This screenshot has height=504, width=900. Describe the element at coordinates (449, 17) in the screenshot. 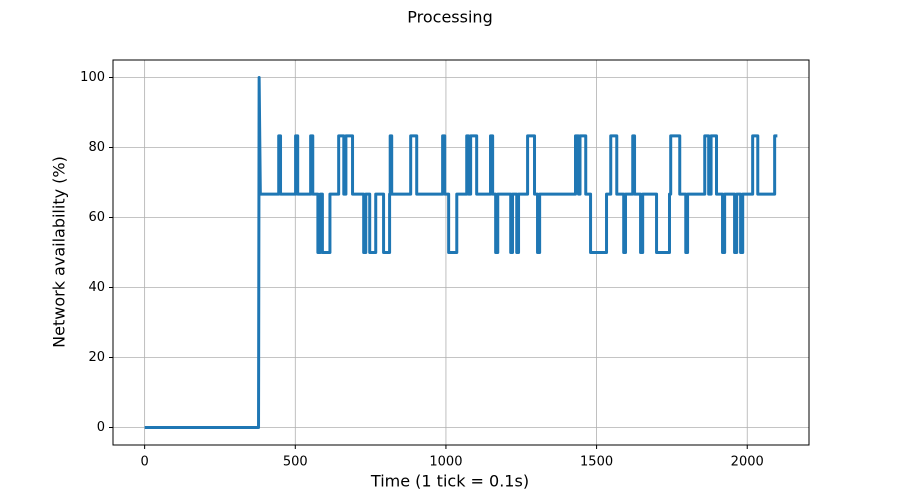

I see `chart-title: Processing` at that location.